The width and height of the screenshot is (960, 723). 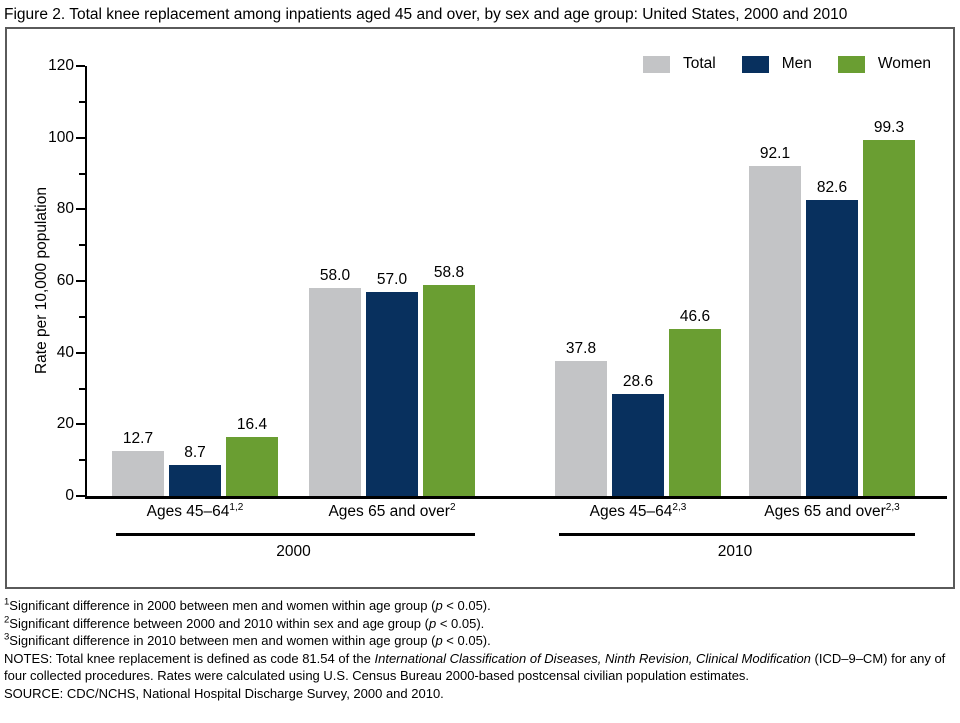 What do you see at coordinates (581, 418) in the screenshot?
I see `bar-total-2010-age0: 37.8` at bounding box center [581, 418].